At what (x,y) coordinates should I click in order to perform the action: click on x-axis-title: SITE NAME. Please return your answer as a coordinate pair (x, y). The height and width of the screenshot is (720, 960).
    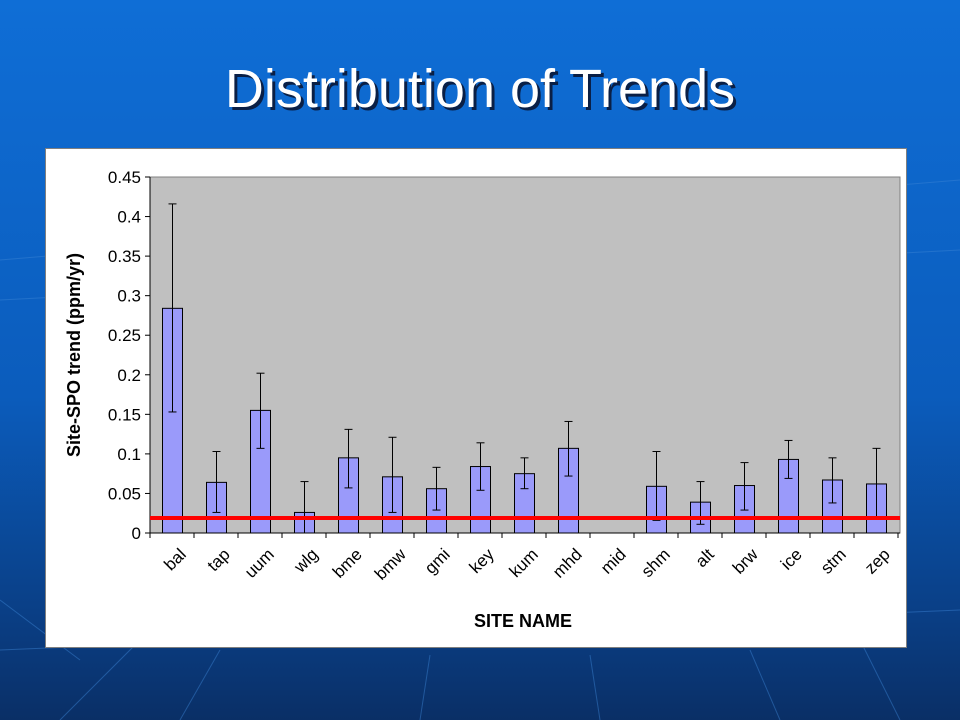
    Looking at the image, I should click on (523, 621).